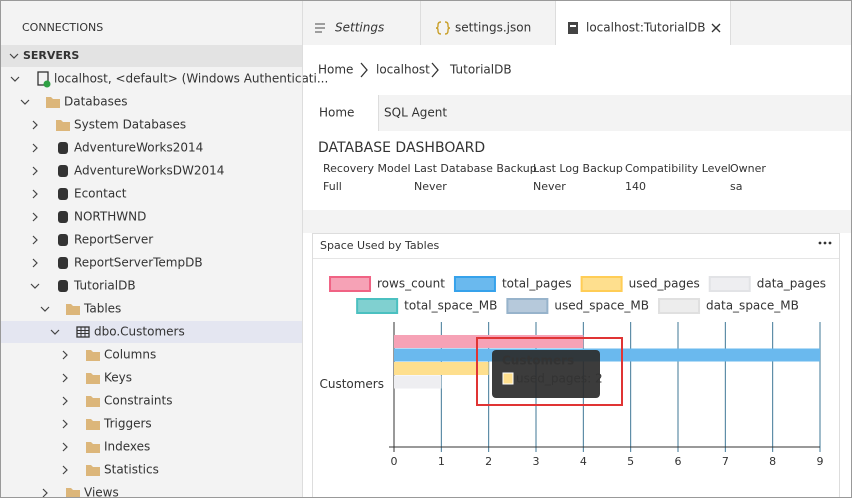 The width and height of the screenshot is (852, 498). I want to click on legend-label: used_pages, so click(664, 284).